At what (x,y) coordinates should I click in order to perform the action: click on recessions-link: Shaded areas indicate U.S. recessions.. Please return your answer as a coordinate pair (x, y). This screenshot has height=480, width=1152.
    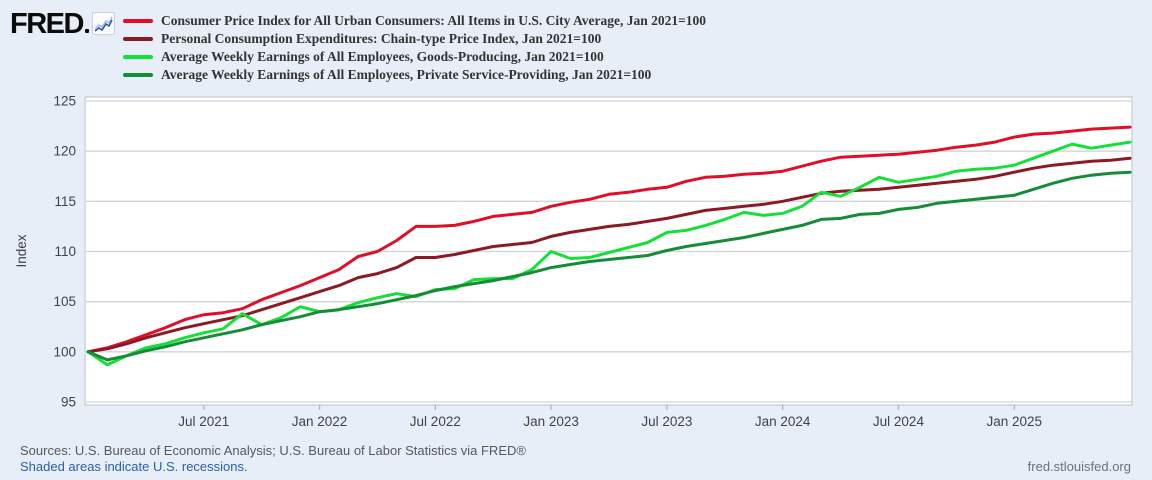
    Looking at the image, I should click on (134, 466).